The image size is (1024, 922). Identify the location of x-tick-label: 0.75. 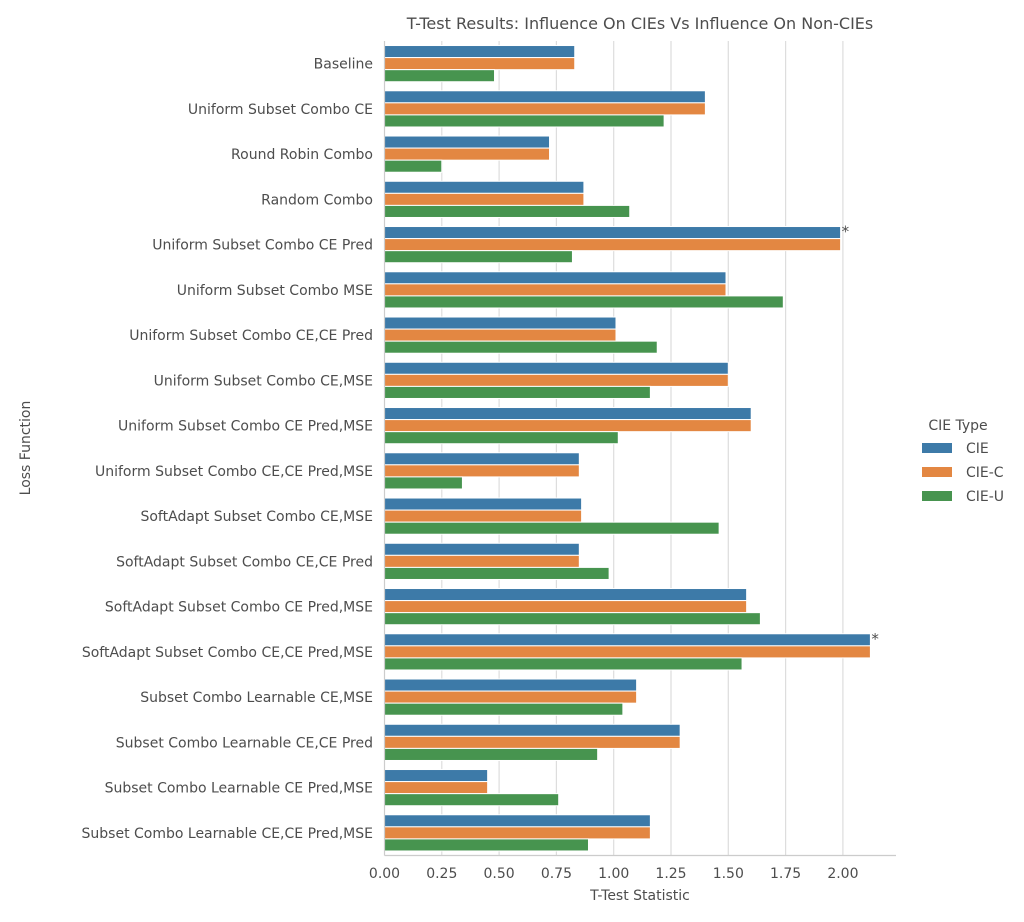
(556, 874).